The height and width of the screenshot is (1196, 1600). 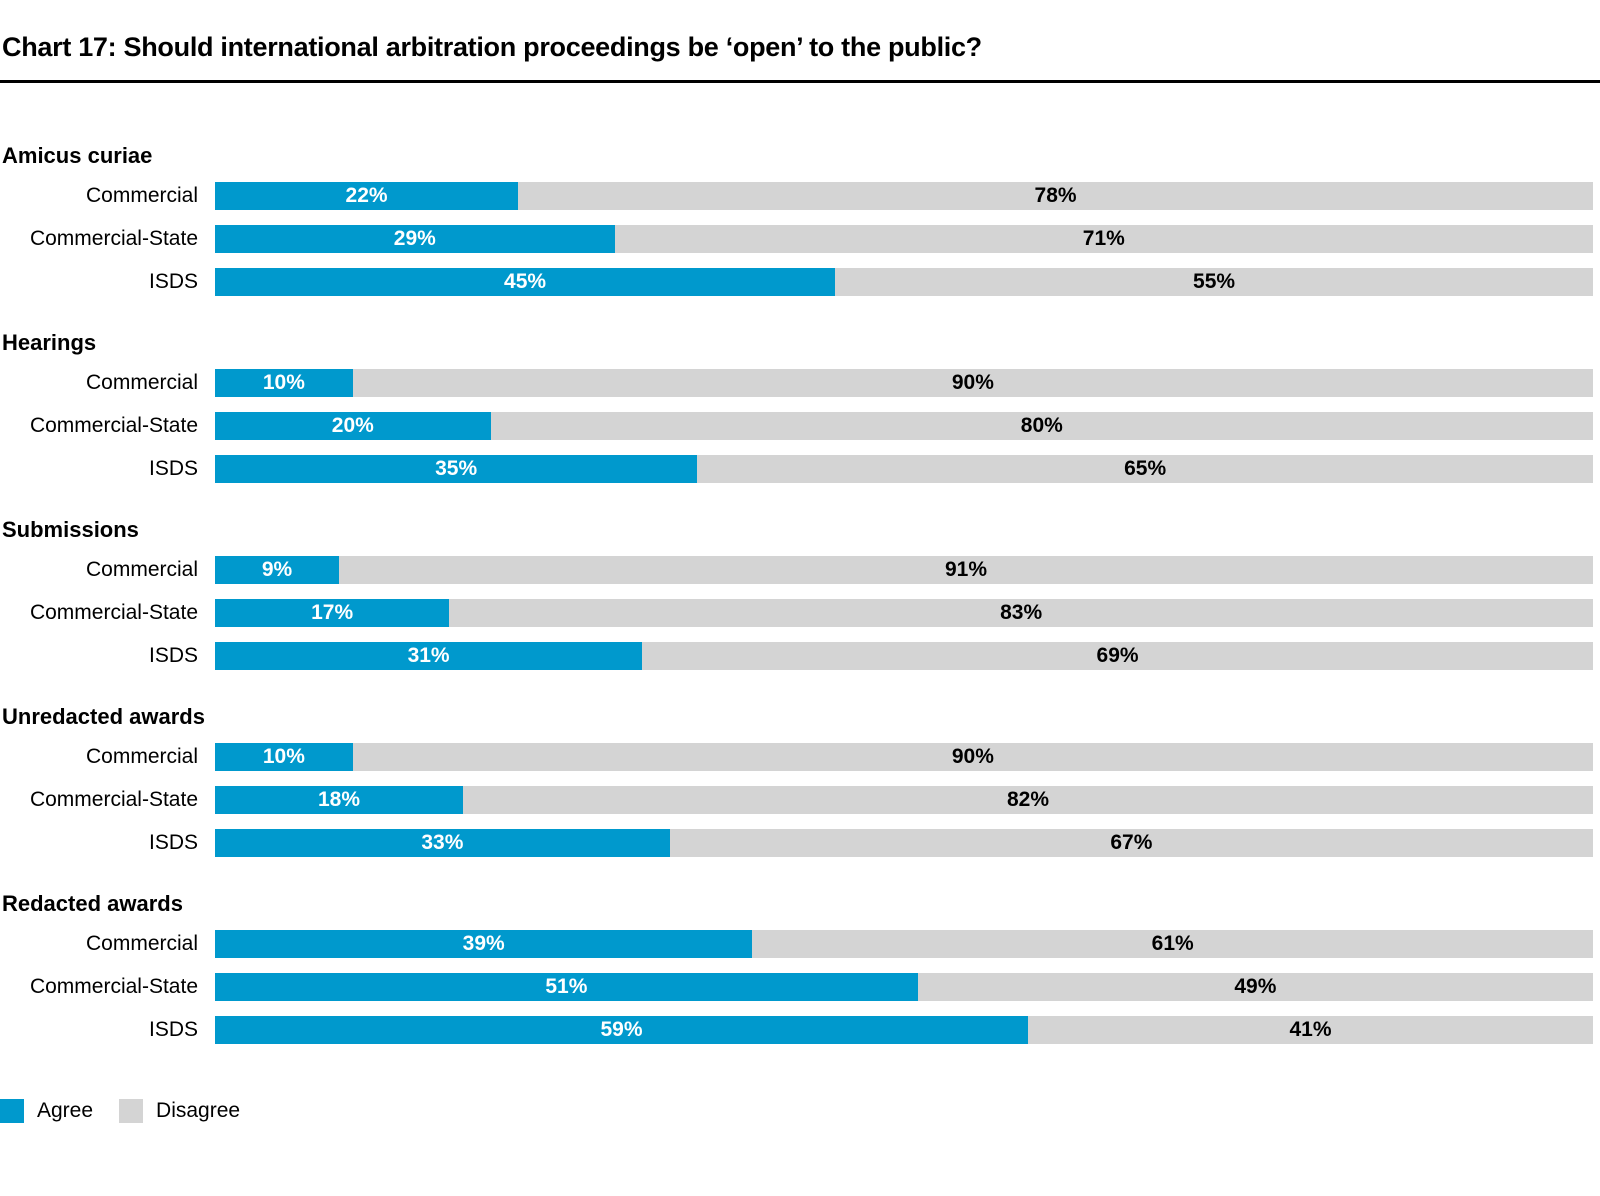 I want to click on agree-segment: 59, so click(x=622, y=1030).